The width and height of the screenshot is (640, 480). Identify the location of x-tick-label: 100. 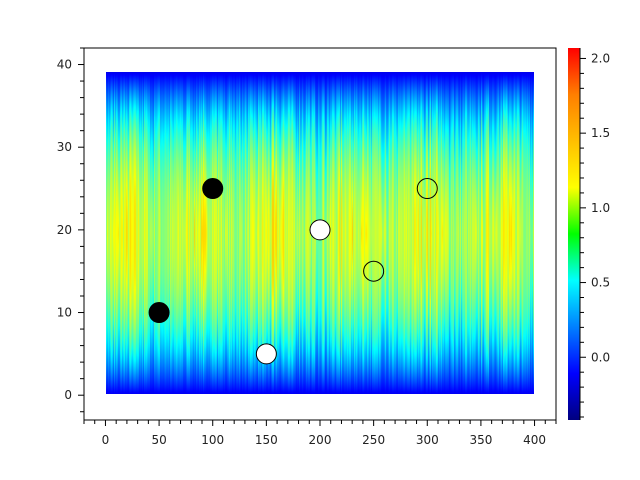
(212, 440).